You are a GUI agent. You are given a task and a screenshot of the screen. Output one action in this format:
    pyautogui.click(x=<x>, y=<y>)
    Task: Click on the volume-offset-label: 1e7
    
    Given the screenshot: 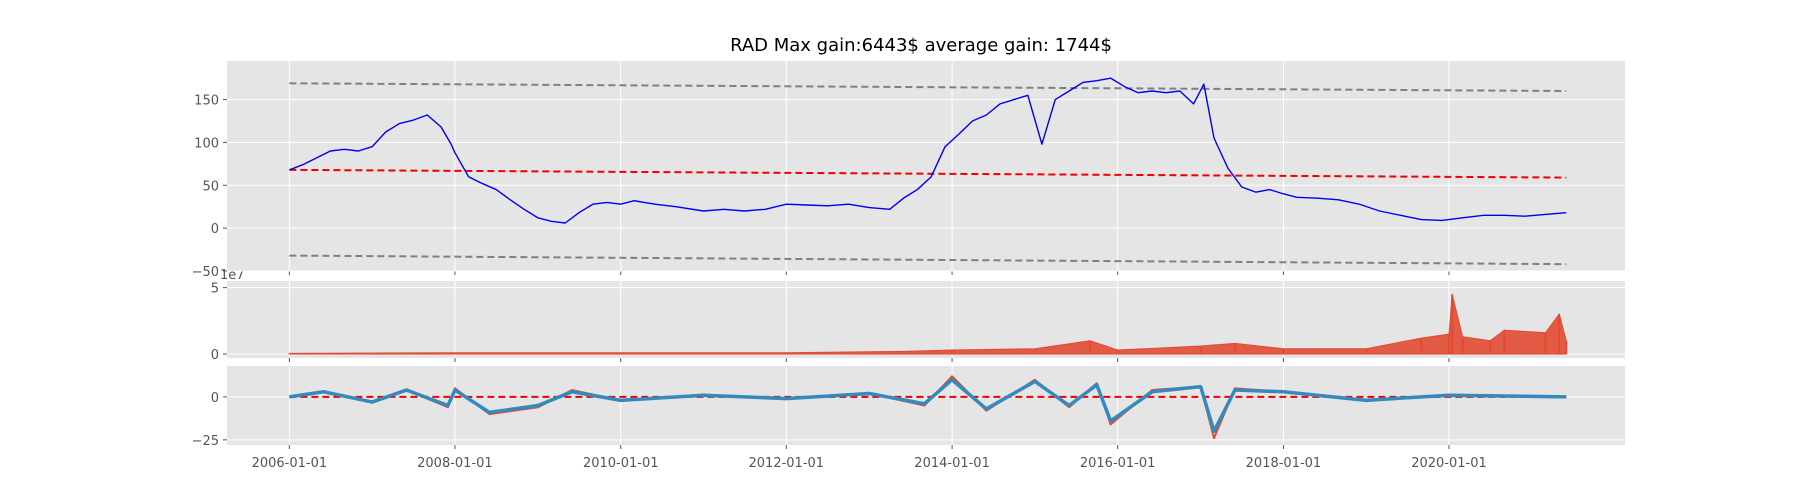 What is the action you would take?
    pyautogui.click(x=232, y=275)
    